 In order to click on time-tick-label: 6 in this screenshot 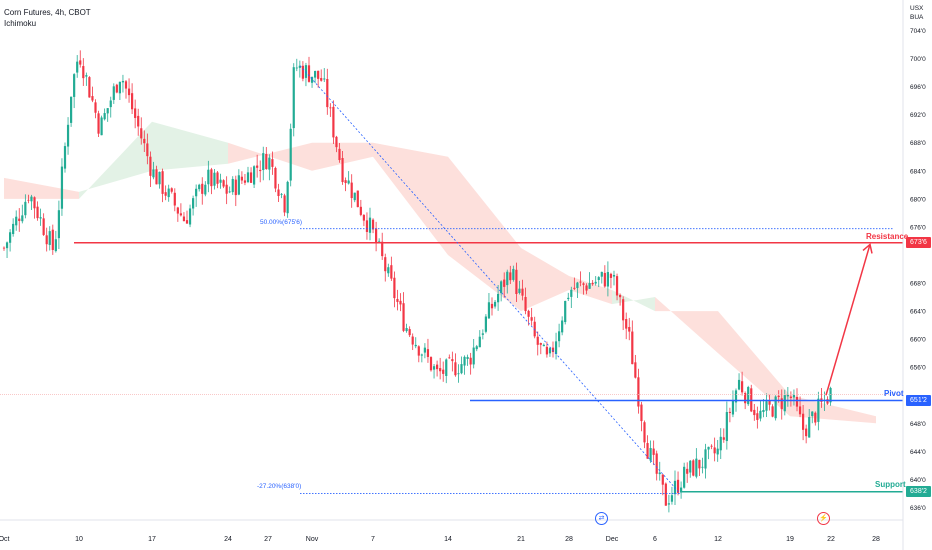, I will do `click(655, 539)`.